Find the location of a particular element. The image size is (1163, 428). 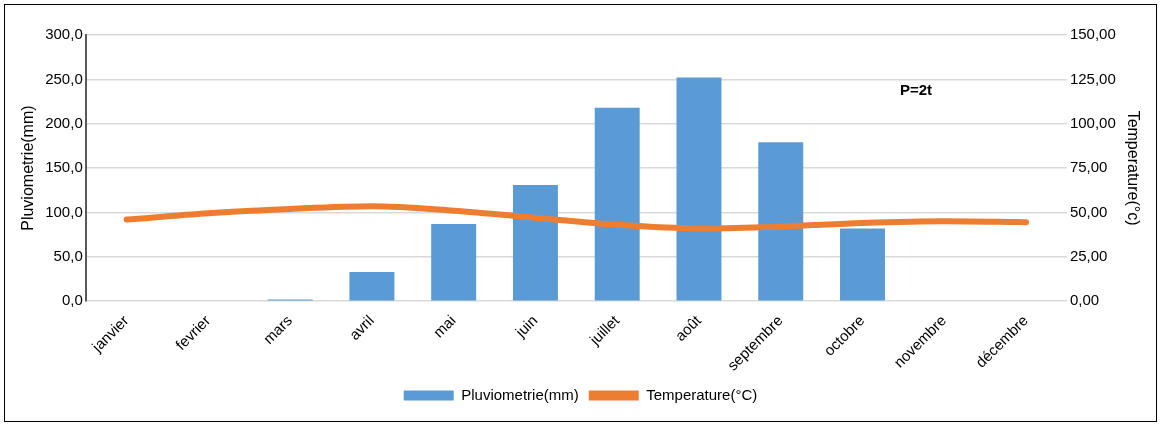

annotation: P=2t is located at coordinates (916, 89).